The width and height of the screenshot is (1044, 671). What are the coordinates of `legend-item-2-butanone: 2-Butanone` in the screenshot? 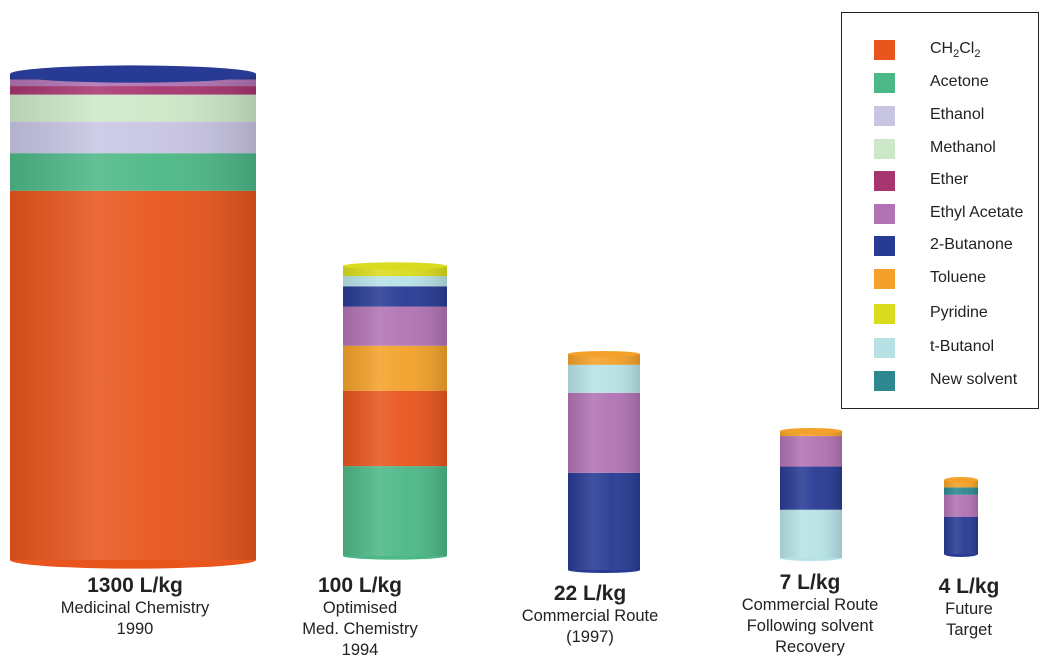 It's located at (940, 246).